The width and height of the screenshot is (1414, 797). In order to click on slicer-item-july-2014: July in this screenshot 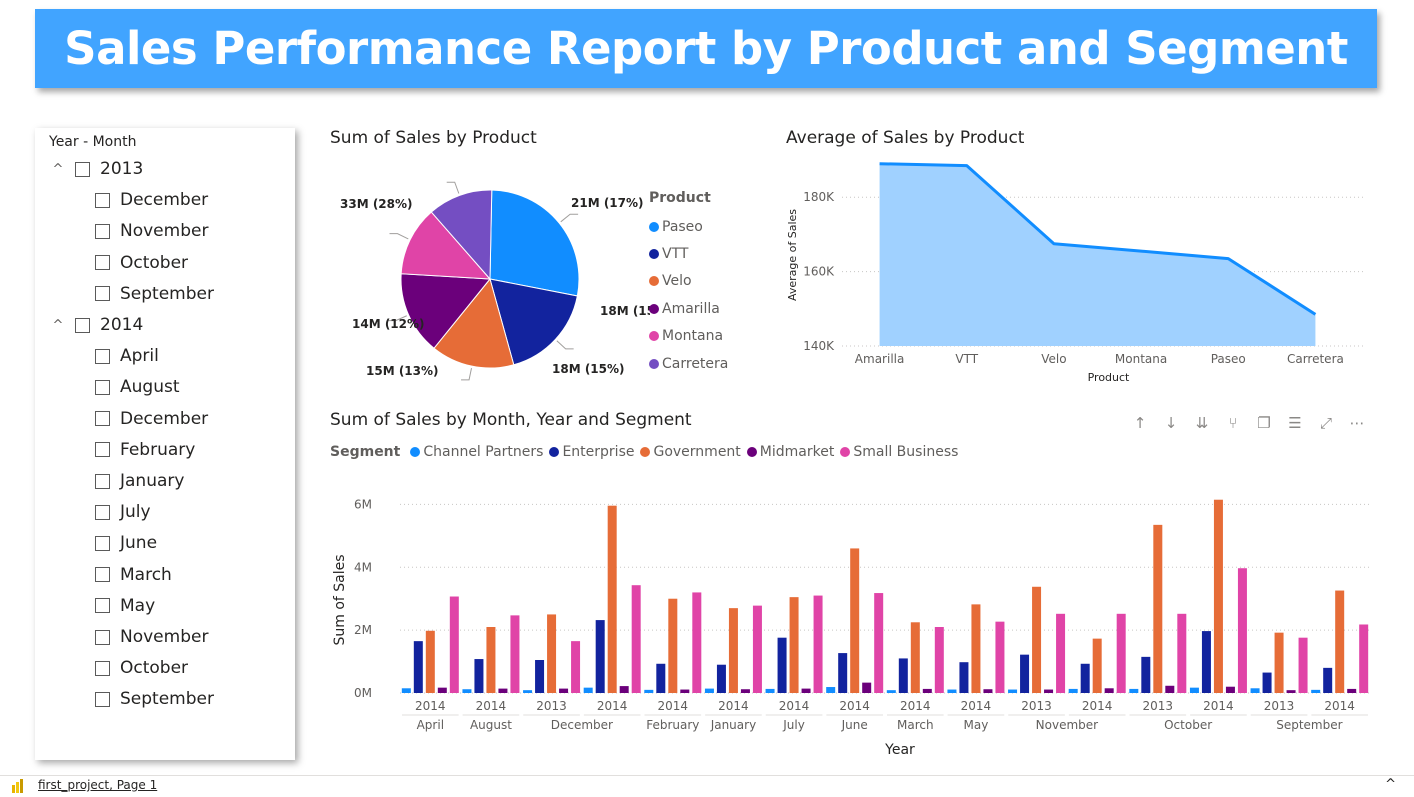, I will do `click(123, 512)`.